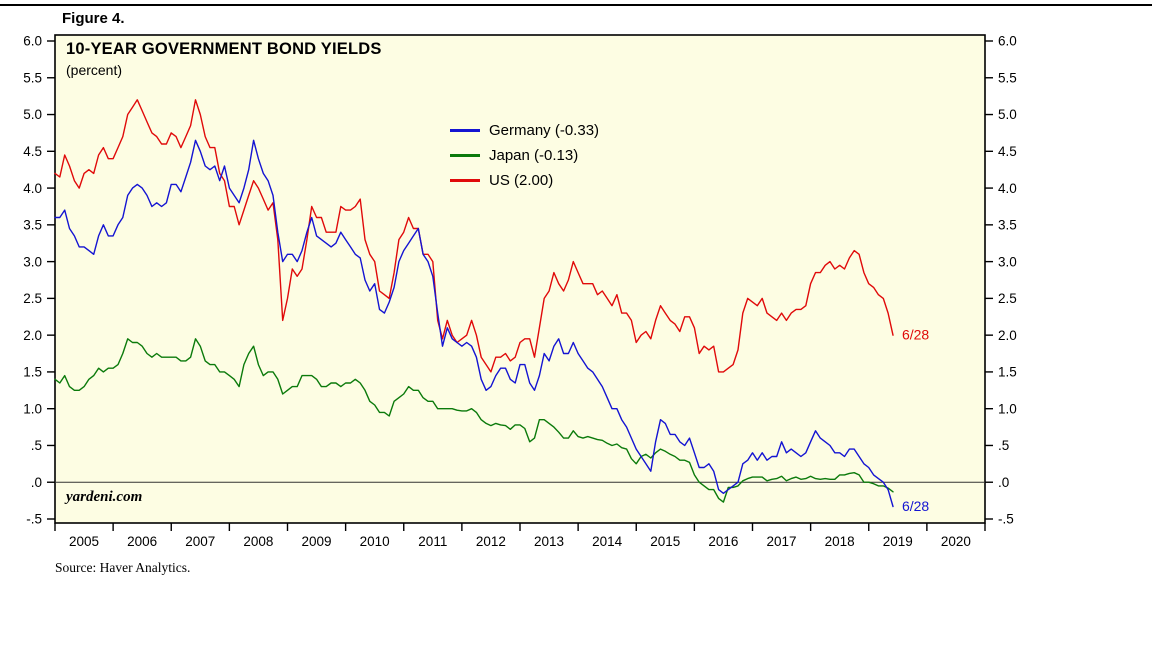 The height and width of the screenshot is (648, 1152). Describe the element at coordinates (258, 541) in the screenshot. I see `x-axis-label: 2008` at that location.